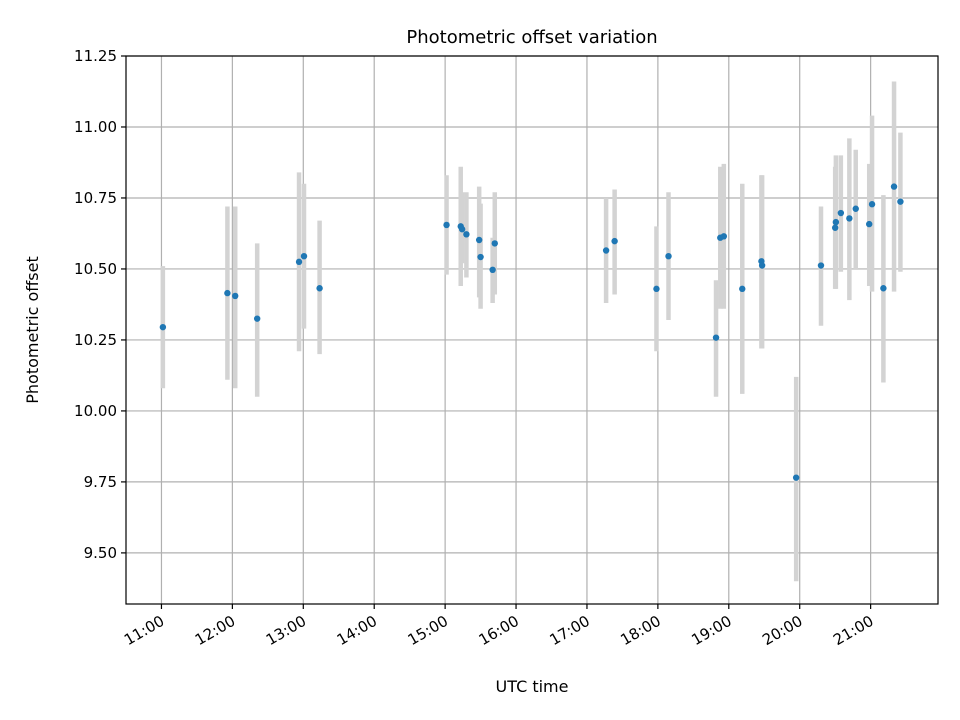  What do you see at coordinates (532, 686) in the screenshot?
I see `x-axis-label: UTC time` at bounding box center [532, 686].